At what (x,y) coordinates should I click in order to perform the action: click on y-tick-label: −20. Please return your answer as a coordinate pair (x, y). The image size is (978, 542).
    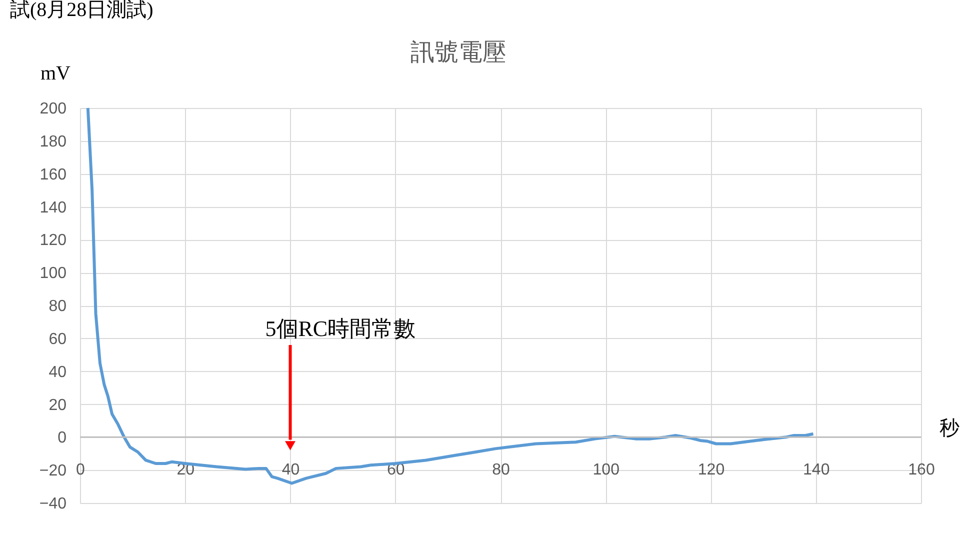
    Looking at the image, I should click on (53, 471).